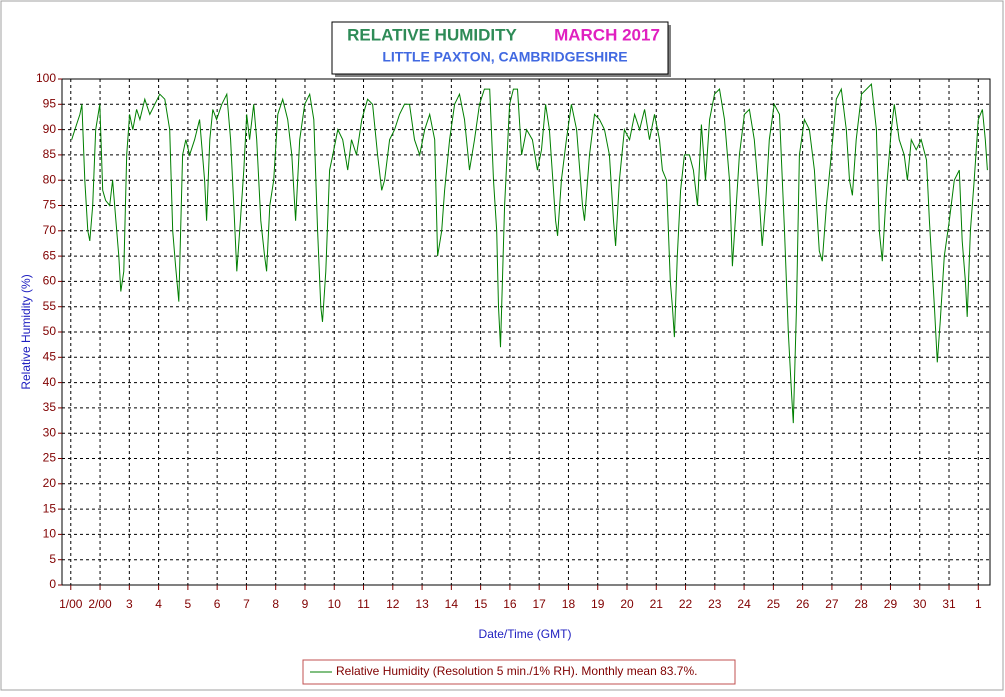  Describe the element at coordinates (50, 407) in the screenshot. I see `y-tick-label: 35` at that location.